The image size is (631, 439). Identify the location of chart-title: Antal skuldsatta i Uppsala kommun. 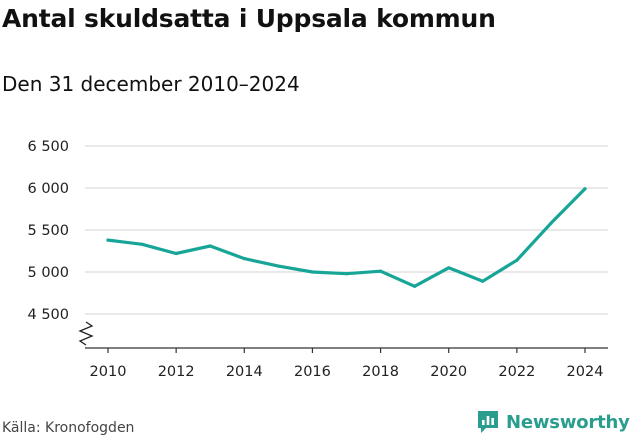
(249, 18).